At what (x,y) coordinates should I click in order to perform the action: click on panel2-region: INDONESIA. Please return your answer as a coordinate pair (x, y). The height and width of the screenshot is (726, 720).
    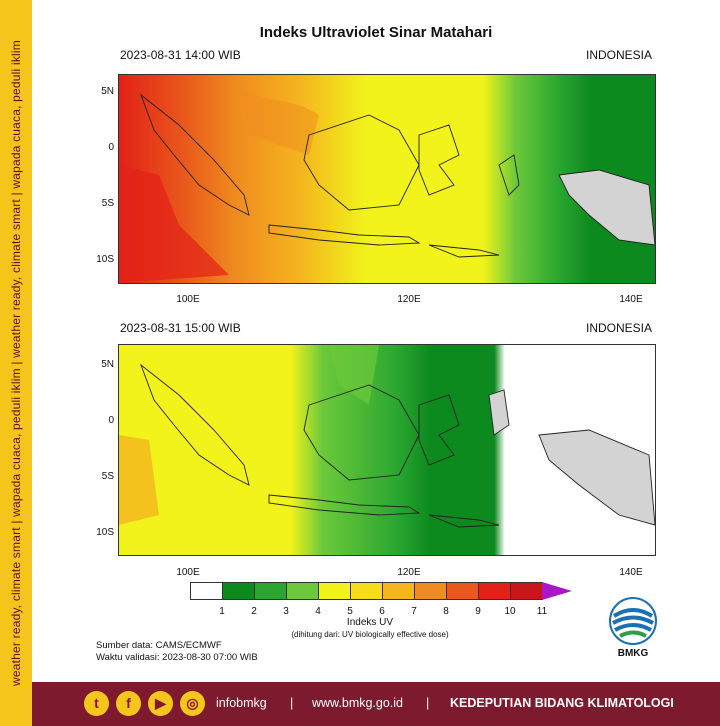
    Looking at the image, I should click on (619, 328).